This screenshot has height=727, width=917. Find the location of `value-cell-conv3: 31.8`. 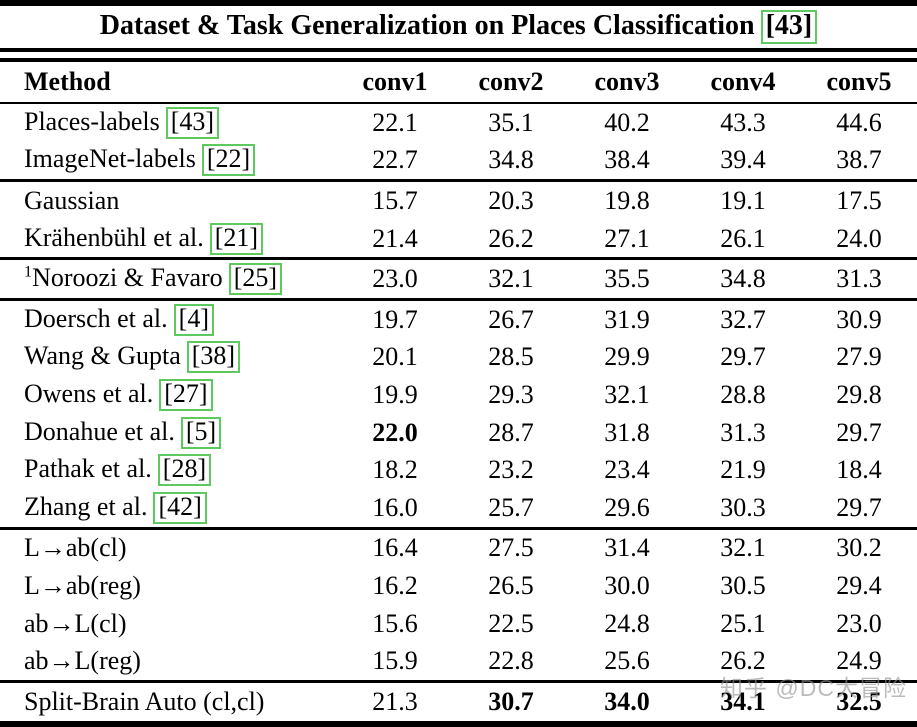

value-cell-conv3: 31.8 is located at coordinates (627, 432).